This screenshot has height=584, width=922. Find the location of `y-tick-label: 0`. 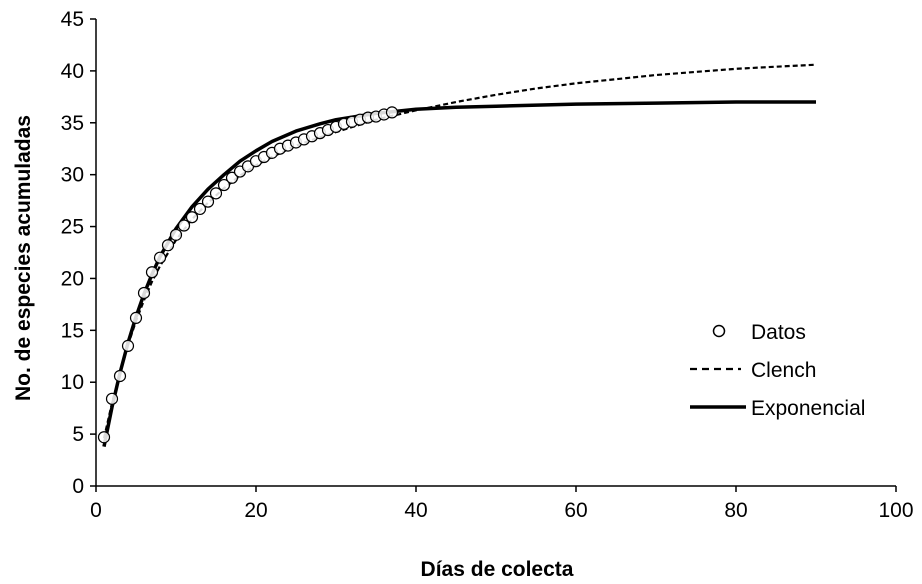

y-tick-label: 0 is located at coordinates (78, 486).